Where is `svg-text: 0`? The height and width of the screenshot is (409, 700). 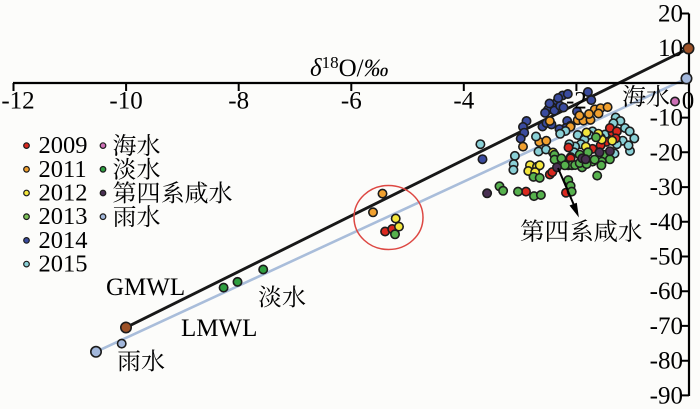
svg-text: 0 is located at coordinates (688, 101).